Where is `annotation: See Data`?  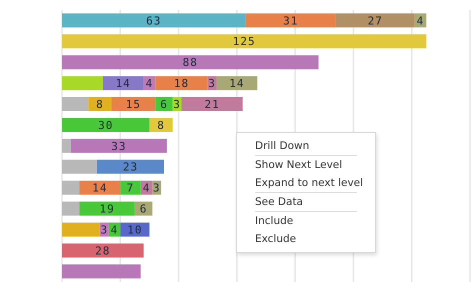
annotation: See Data is located at coordinates (279, 202).